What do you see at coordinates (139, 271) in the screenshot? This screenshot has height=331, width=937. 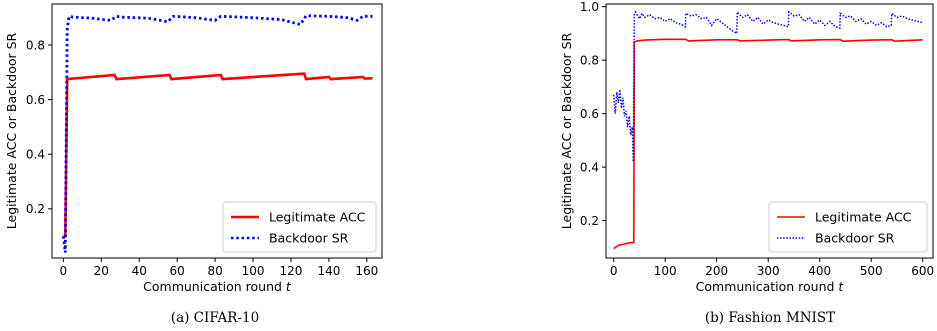 I see `x-tick-label: 40` at bounding box center [139, 271].